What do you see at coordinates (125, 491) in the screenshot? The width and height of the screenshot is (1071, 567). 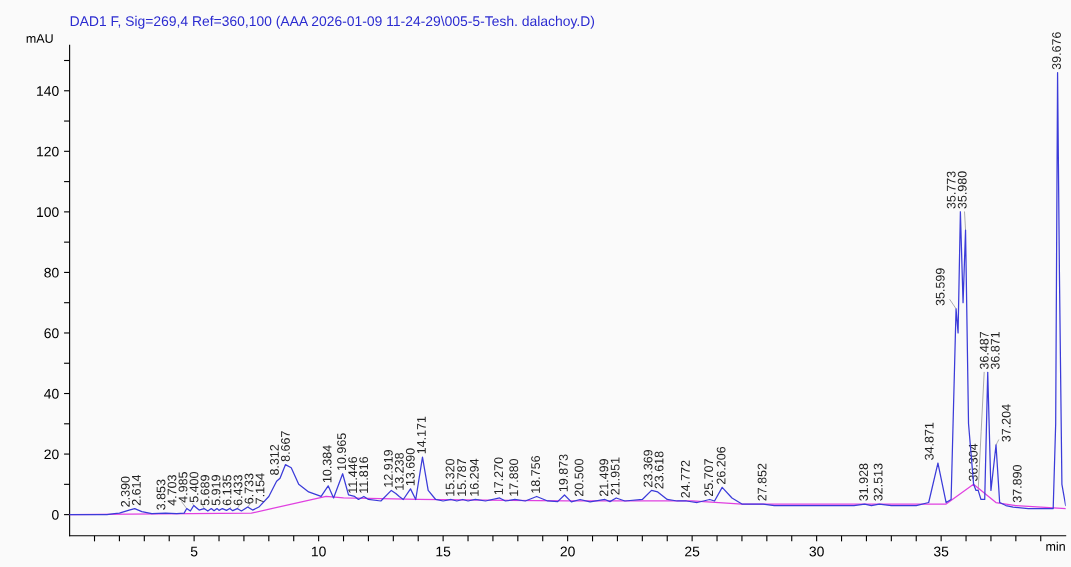 I see `annotation: 2.390` at bounding box center [125, 491].